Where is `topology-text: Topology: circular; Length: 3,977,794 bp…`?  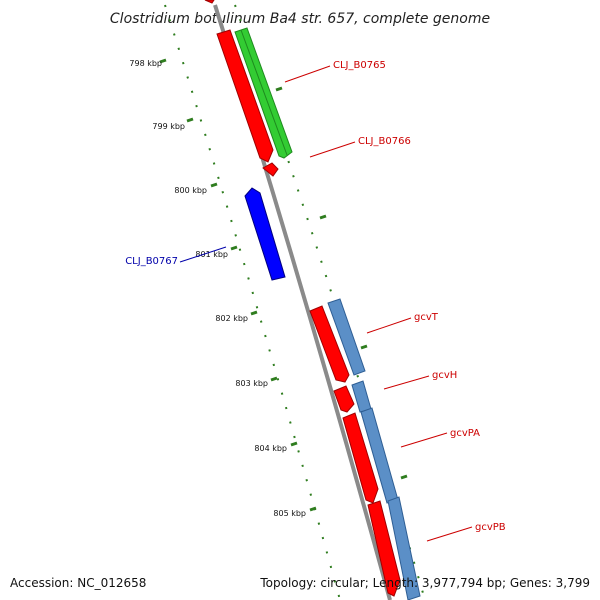 topology-text: Topology: circular; Length: 3,977,794 bp… is located at coordinates (424, 583).